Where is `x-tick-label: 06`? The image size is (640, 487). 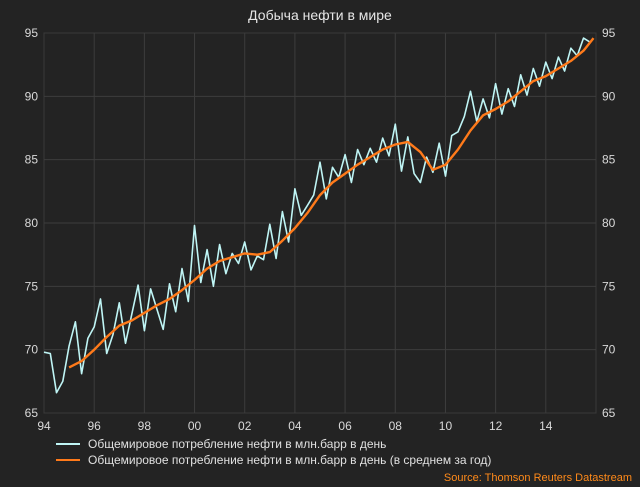 x-tick-label: 06 is located at coordinates (345, 426).